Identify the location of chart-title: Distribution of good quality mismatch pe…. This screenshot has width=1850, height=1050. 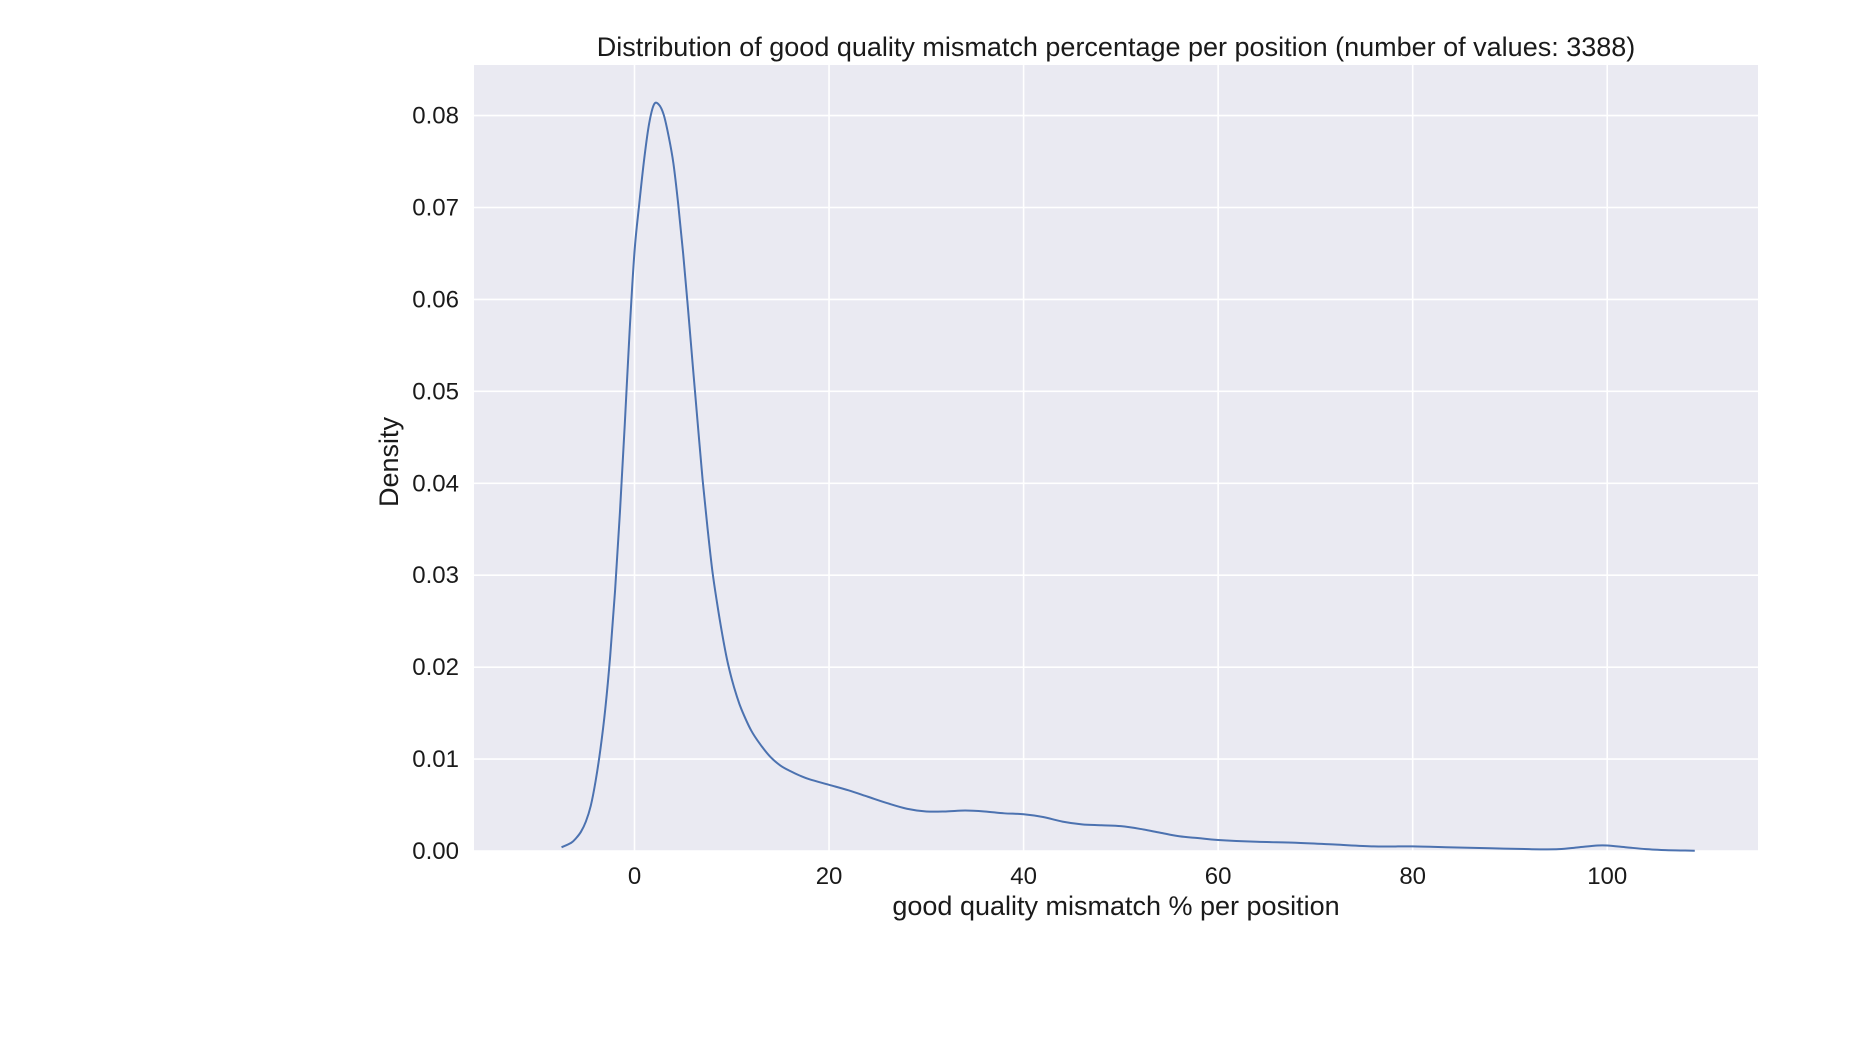
(1116, 47).